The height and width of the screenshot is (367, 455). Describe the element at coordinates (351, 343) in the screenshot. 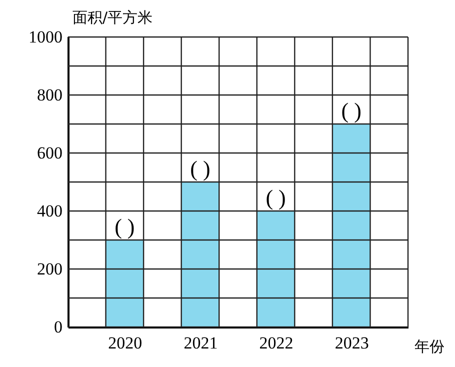

I see `x-tick-label: 2023` at that location.